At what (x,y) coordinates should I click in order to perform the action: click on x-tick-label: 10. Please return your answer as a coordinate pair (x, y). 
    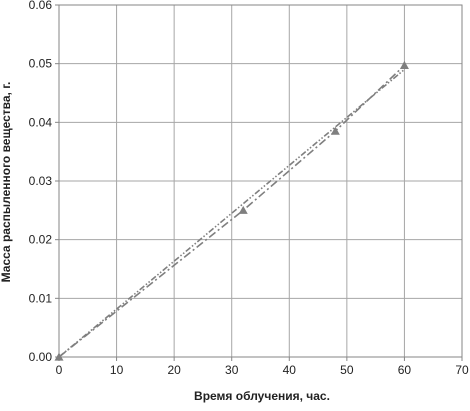
    Looking at the image, I should click on (117, 370).